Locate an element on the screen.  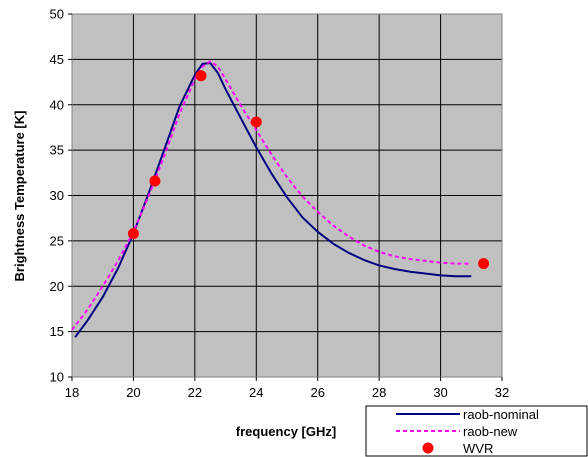
x-tick-label: 32 is located at coordinates (502, 392).